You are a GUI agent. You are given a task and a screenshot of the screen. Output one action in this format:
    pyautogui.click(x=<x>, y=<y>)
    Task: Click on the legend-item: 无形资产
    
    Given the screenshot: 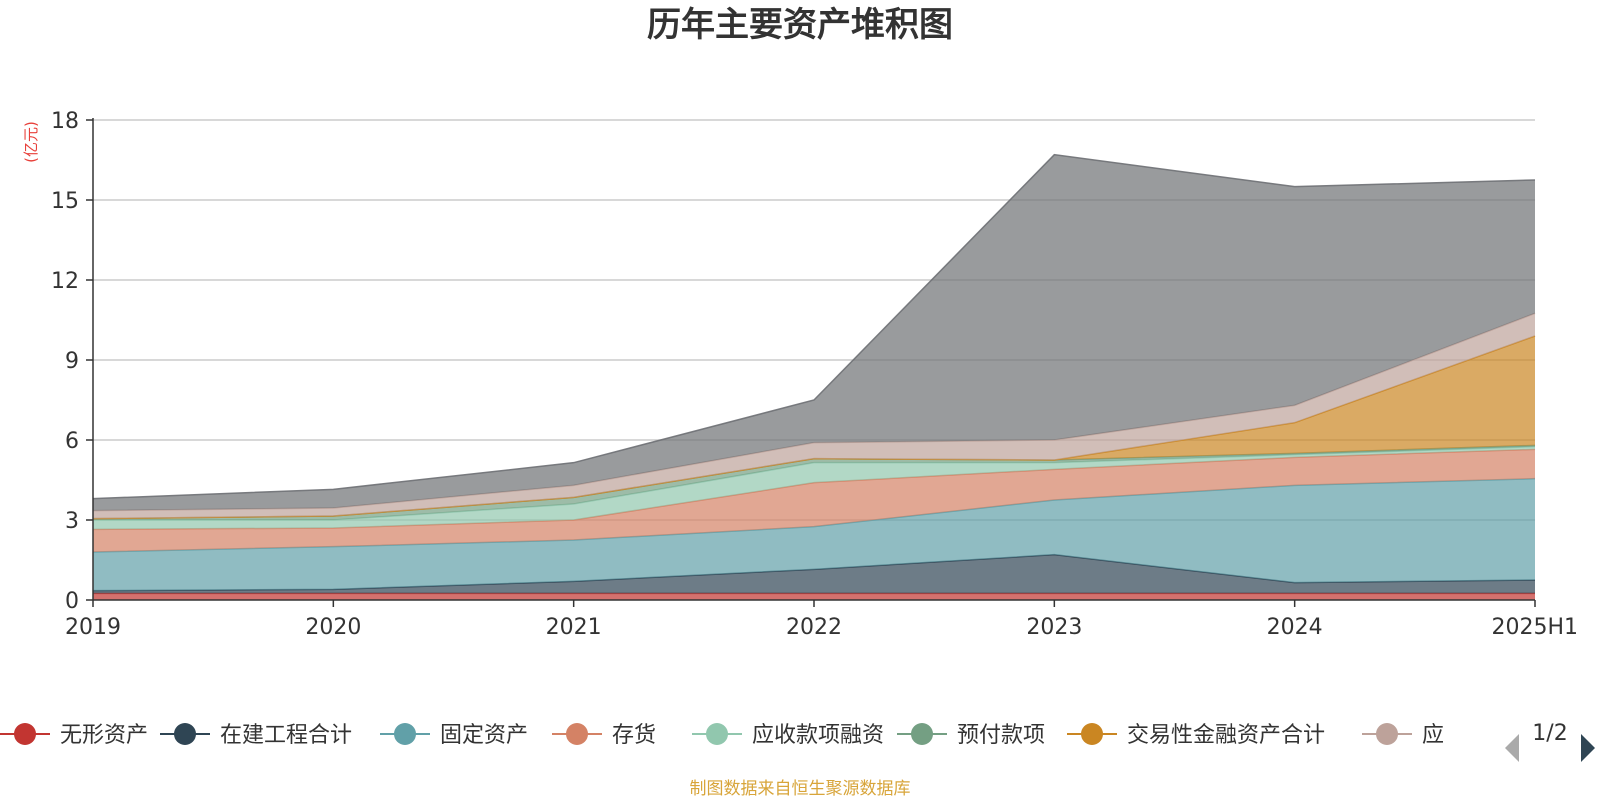 What is the action you would take?
    pyautogui.click(x=74, y=735)
    